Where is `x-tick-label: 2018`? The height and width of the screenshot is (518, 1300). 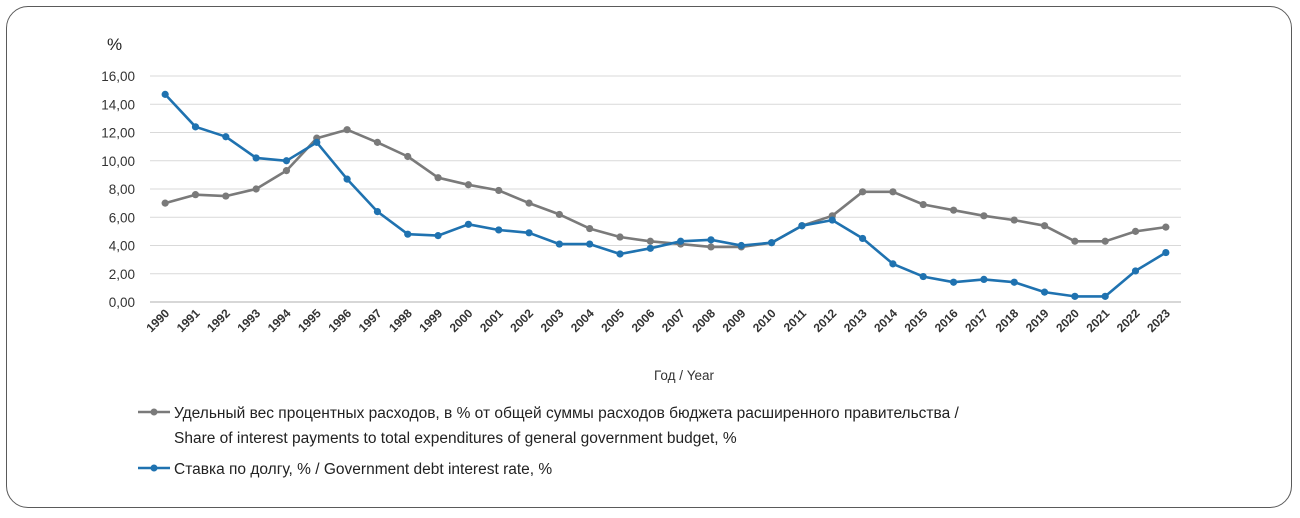 x-tick-label: 2018 is located at coordinates (1007, 320).